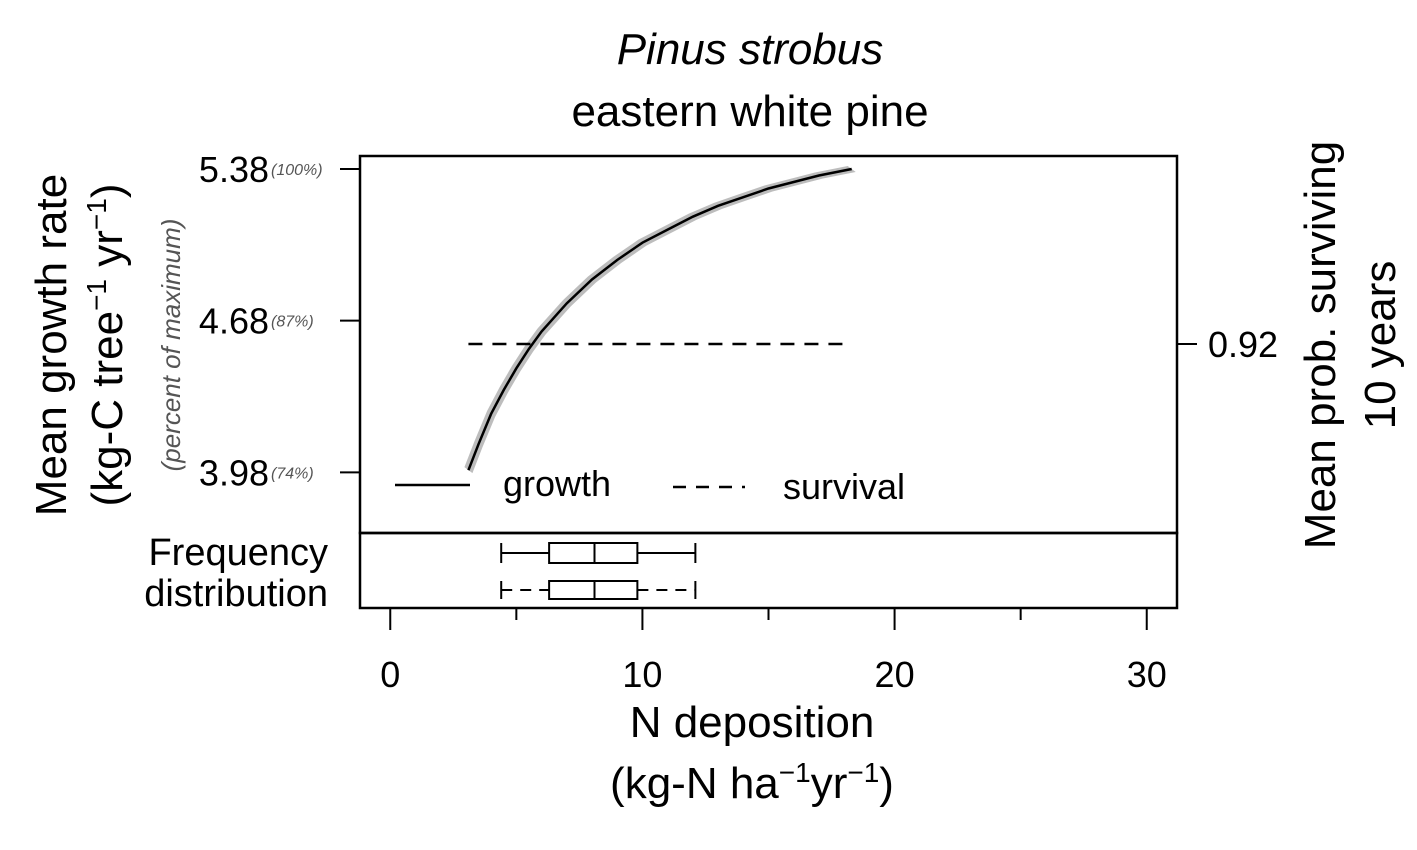 The height and width of the screenshot is (850, 1417). Describe the element at coordinates (1380, 345) in the screenshot. I see `y-right-label-line2: 10 years` at that location.